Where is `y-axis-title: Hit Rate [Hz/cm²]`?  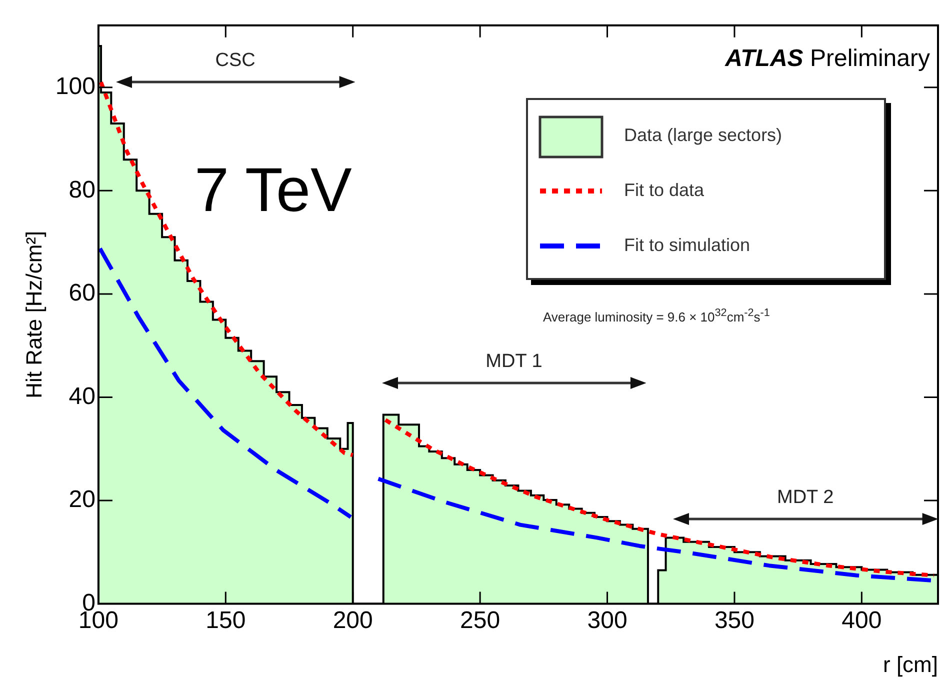
y-axis-title: Hit Rate [Hz/cm²] is located at coordinates (33, 314).